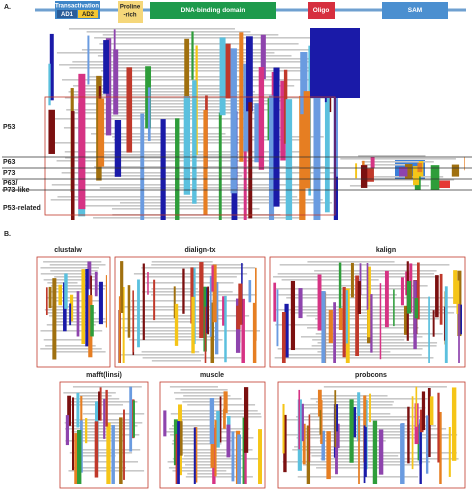  I want to click on domain-label: AD1, so click(67, 15).